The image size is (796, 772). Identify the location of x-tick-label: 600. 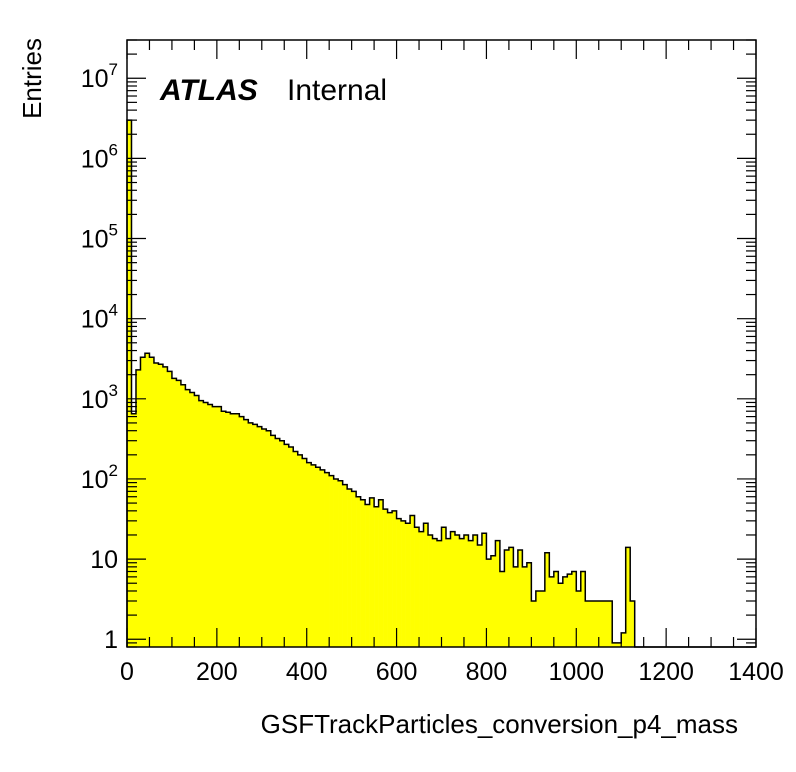
(397, 672).